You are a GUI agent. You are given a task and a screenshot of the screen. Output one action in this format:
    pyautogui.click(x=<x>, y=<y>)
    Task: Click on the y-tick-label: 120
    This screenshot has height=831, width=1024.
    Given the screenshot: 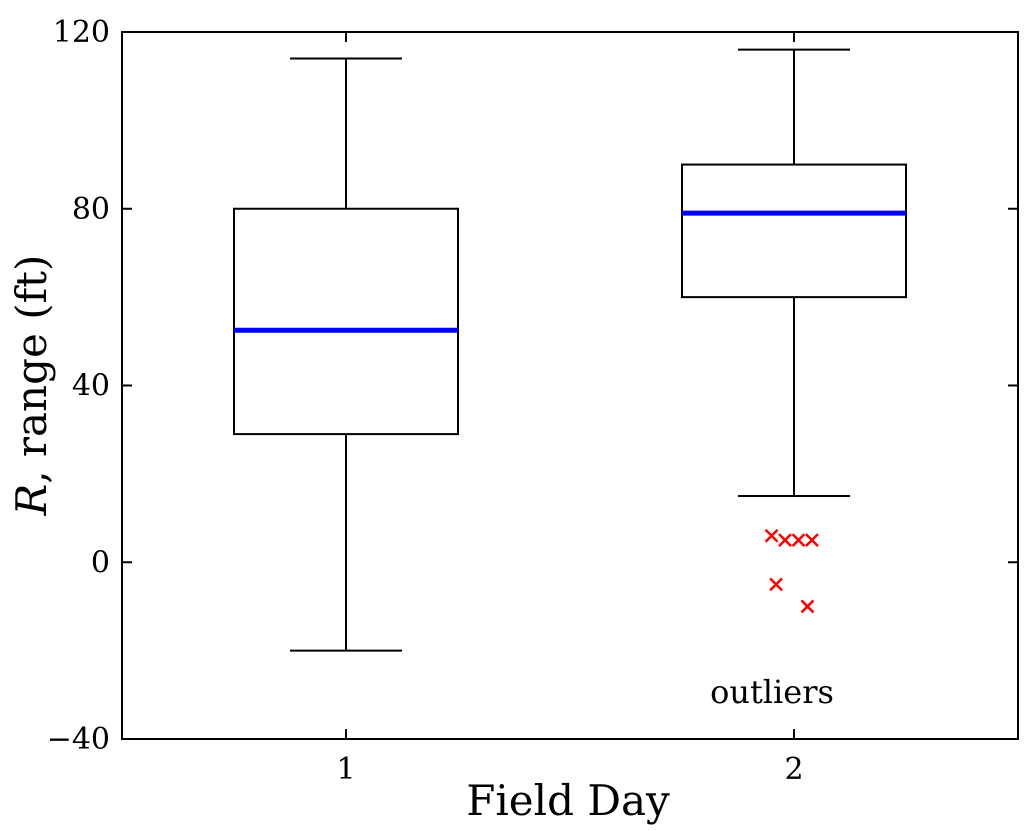 What is the action you would take?
    pyautogui.click(x=81, y=32)
    